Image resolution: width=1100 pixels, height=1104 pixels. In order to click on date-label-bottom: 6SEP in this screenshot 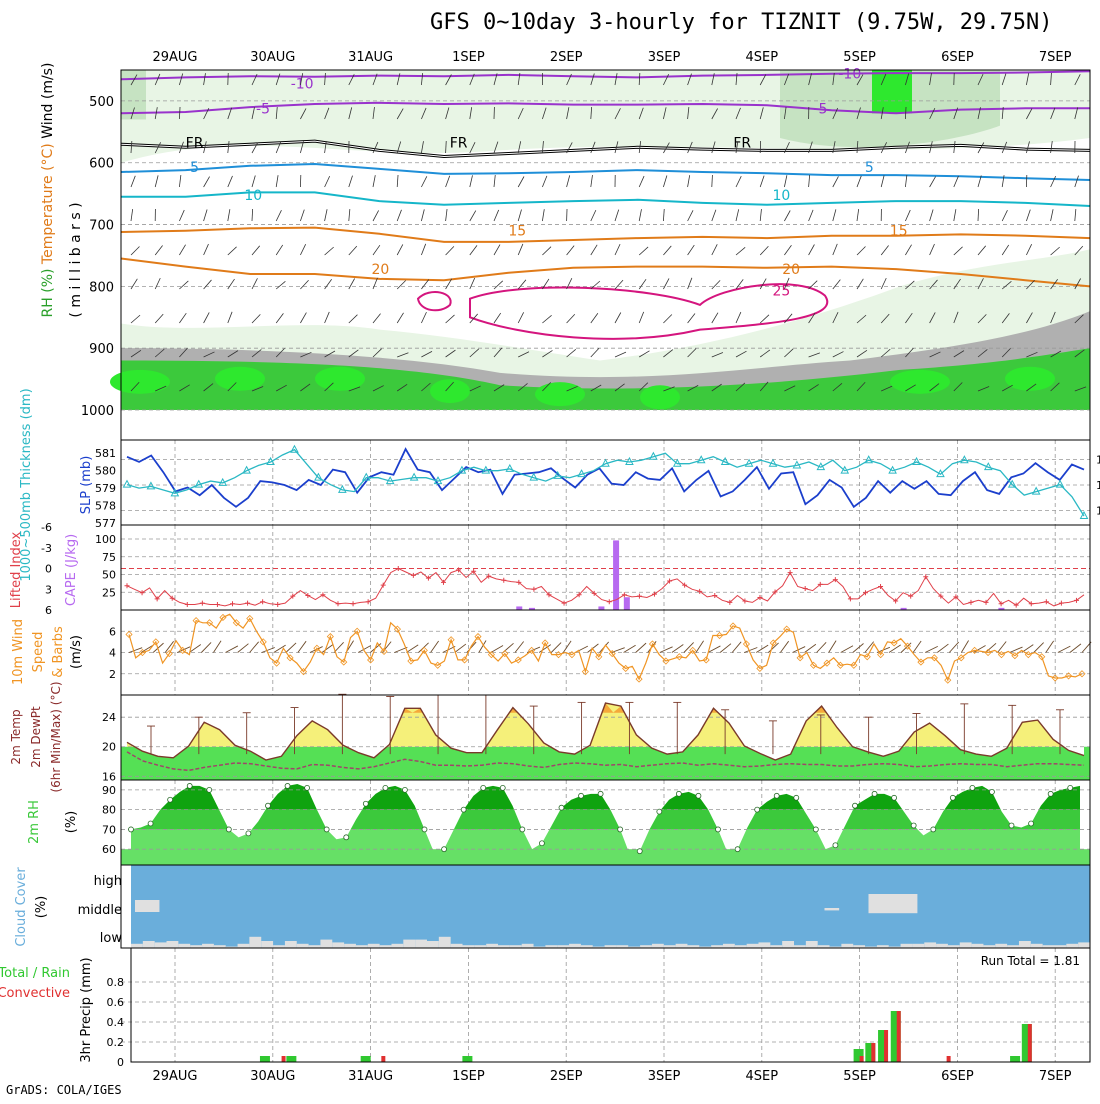, I will do `click(957, 1076)`.